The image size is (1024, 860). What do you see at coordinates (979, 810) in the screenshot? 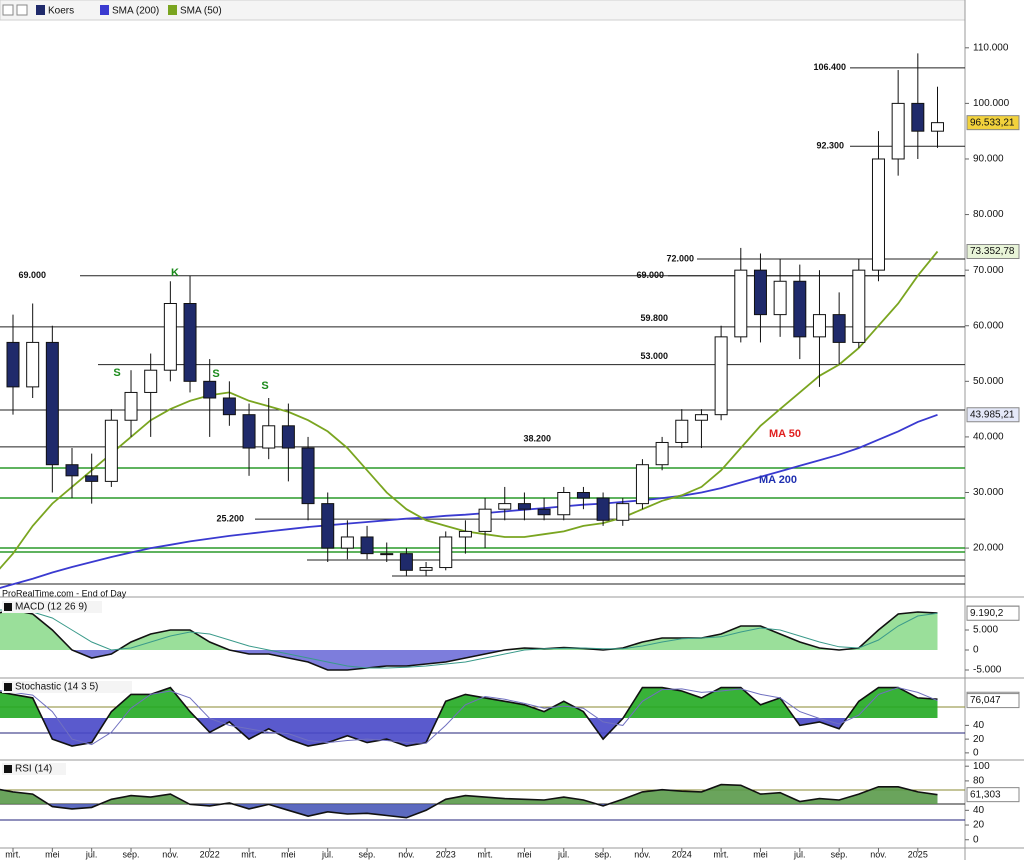
I see `y-tick-label: 40` at bounding box center [979, 810].